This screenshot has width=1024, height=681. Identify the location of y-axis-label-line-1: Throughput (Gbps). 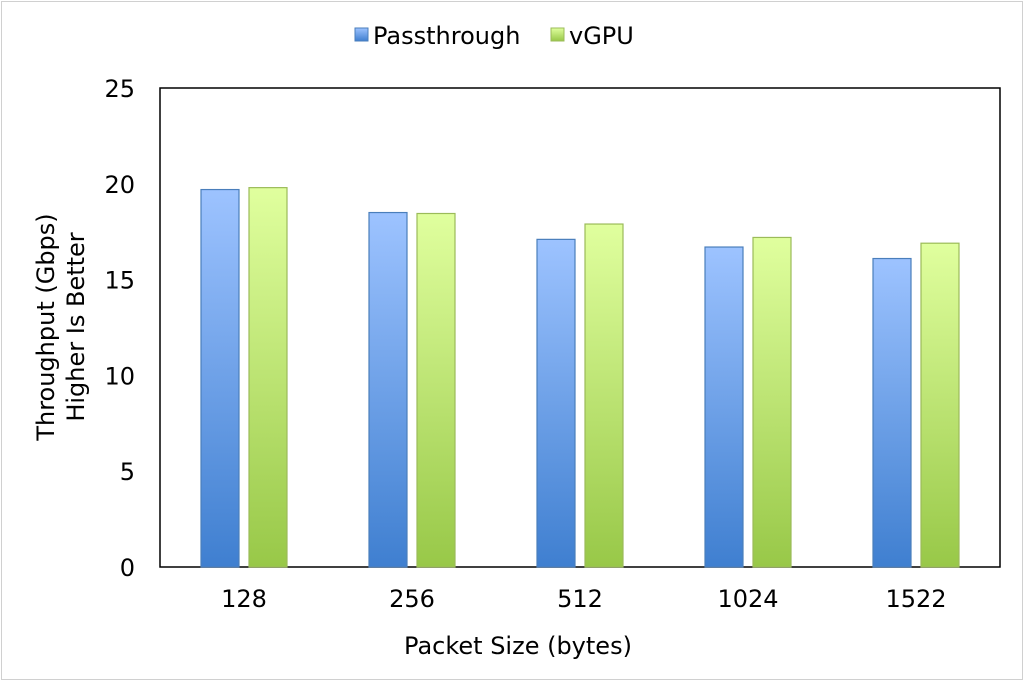
(46, 327).